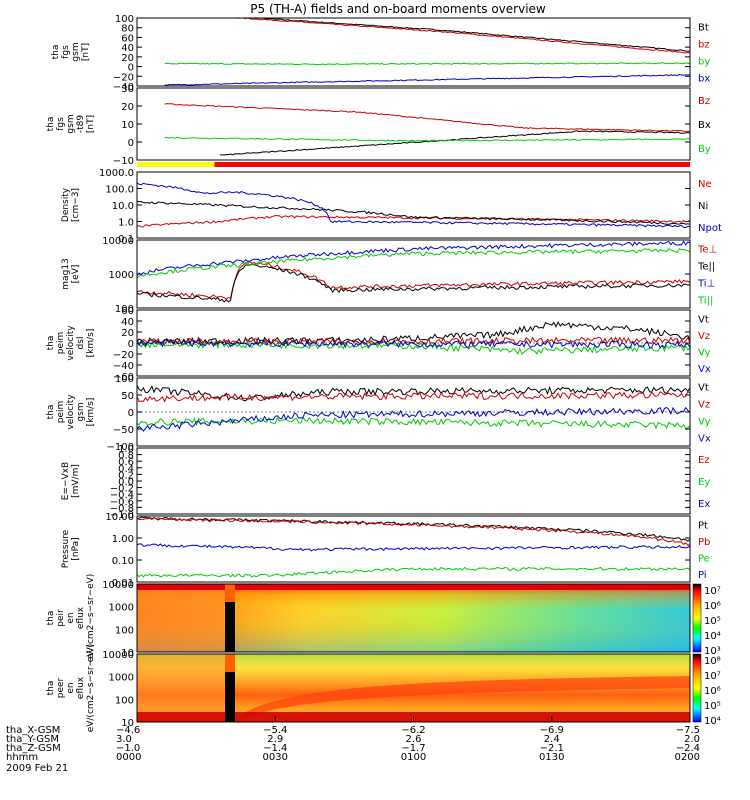 This screenshot has width=750, height=800. Describe the element at coordinates (33, 730) in the screenshot. I see `x-axis-row-label: tha_X-GSM` at that location.